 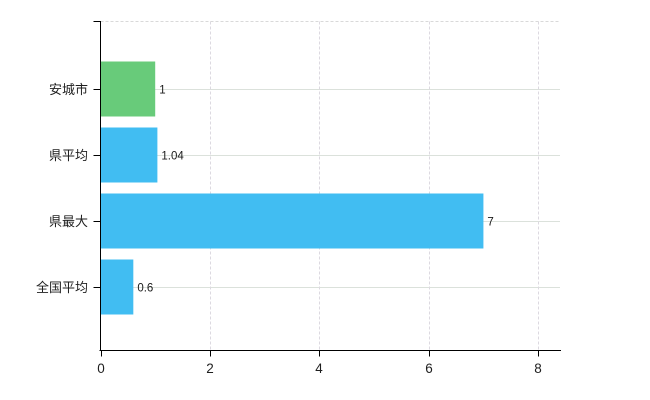 I want to click on x-tick-label-2: 4, so click(x=319, y=368).